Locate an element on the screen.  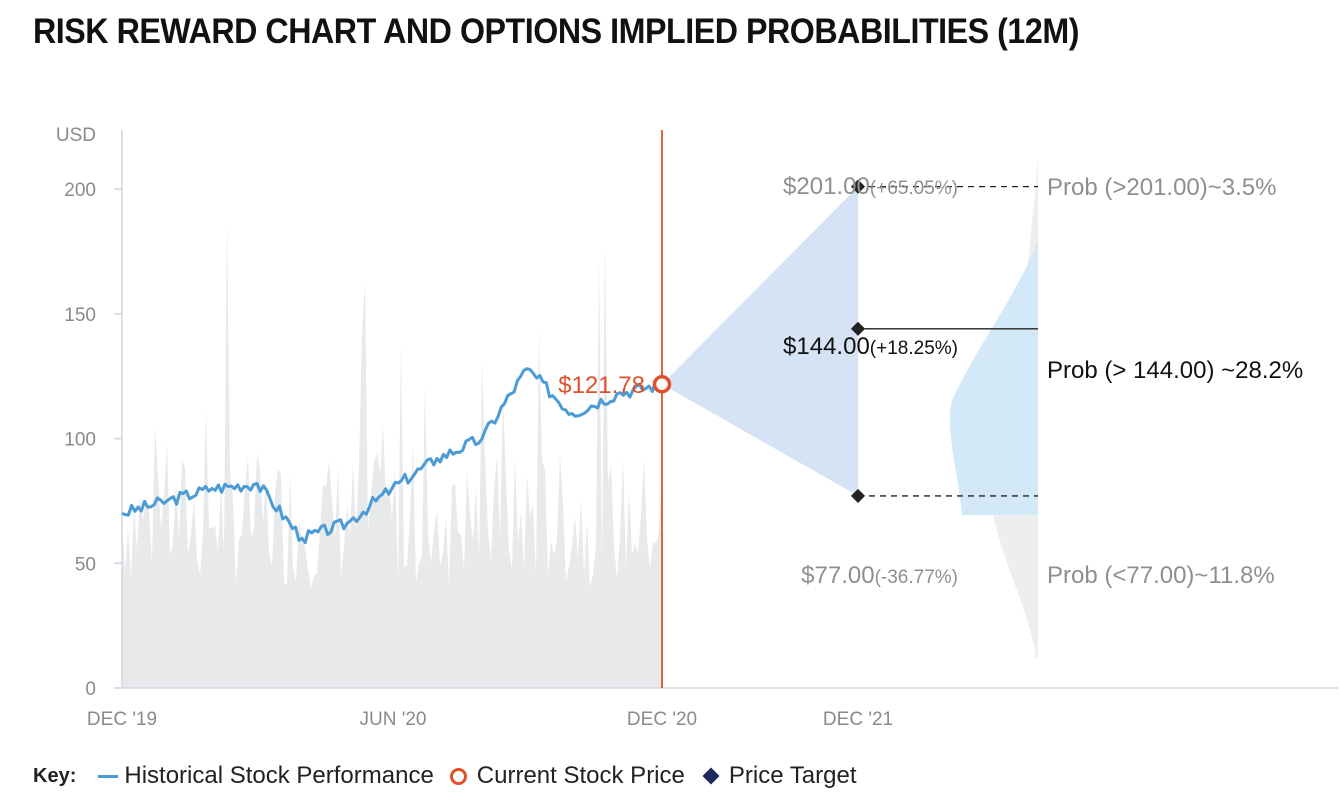
y-ticks: 0 50 100 150 200 is located at coordinates (93, 440).